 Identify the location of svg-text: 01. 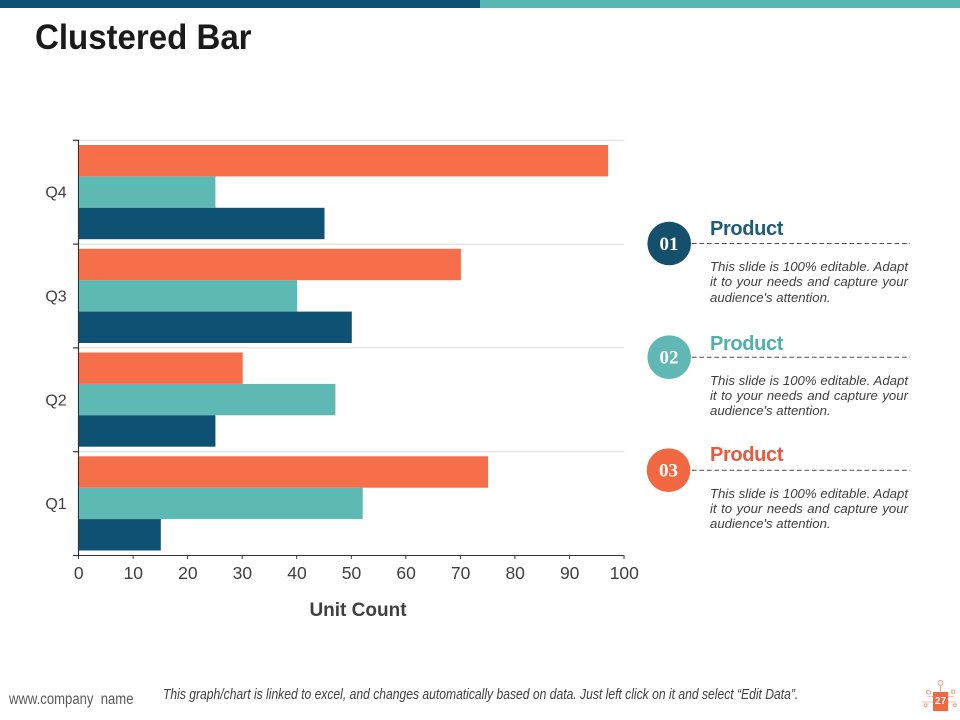
(669, 244).